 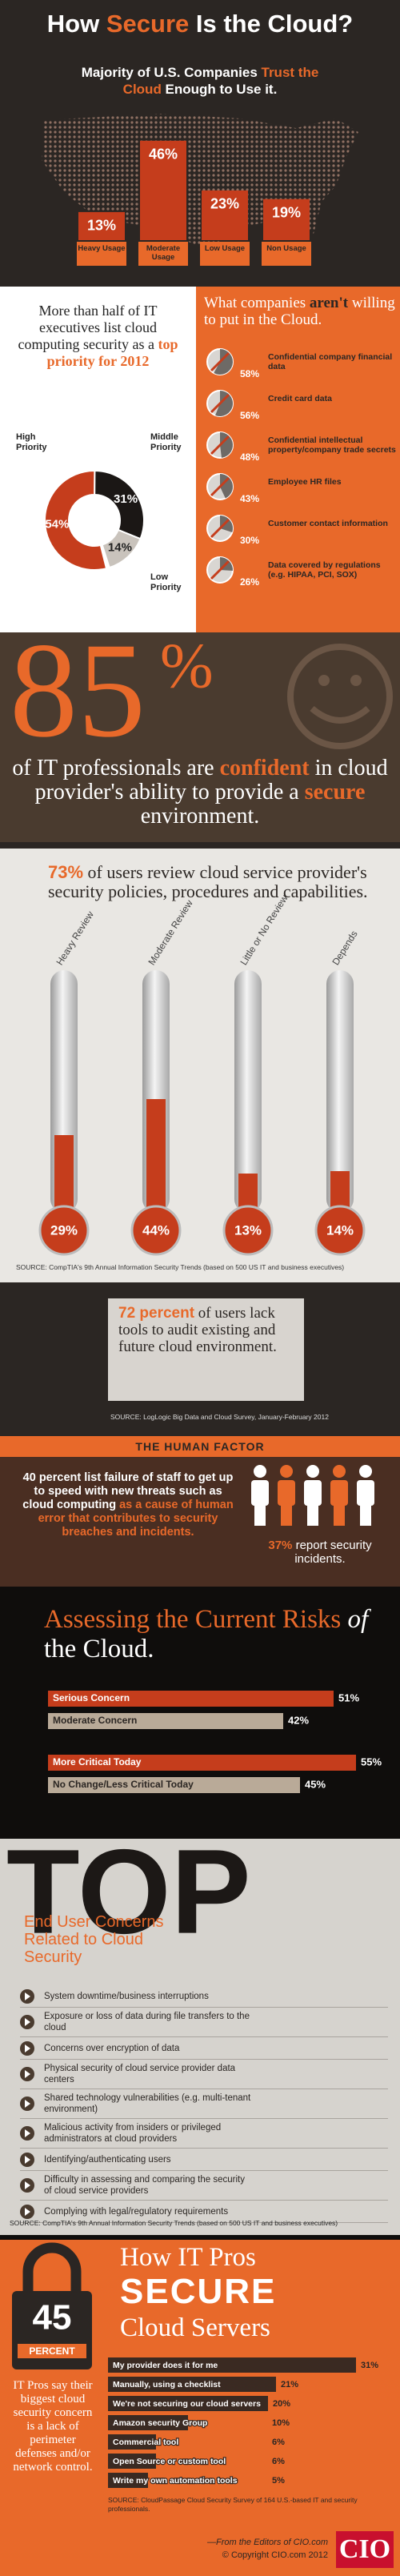 I want to click on thermo-bulb, so click(x=340, y=1230).